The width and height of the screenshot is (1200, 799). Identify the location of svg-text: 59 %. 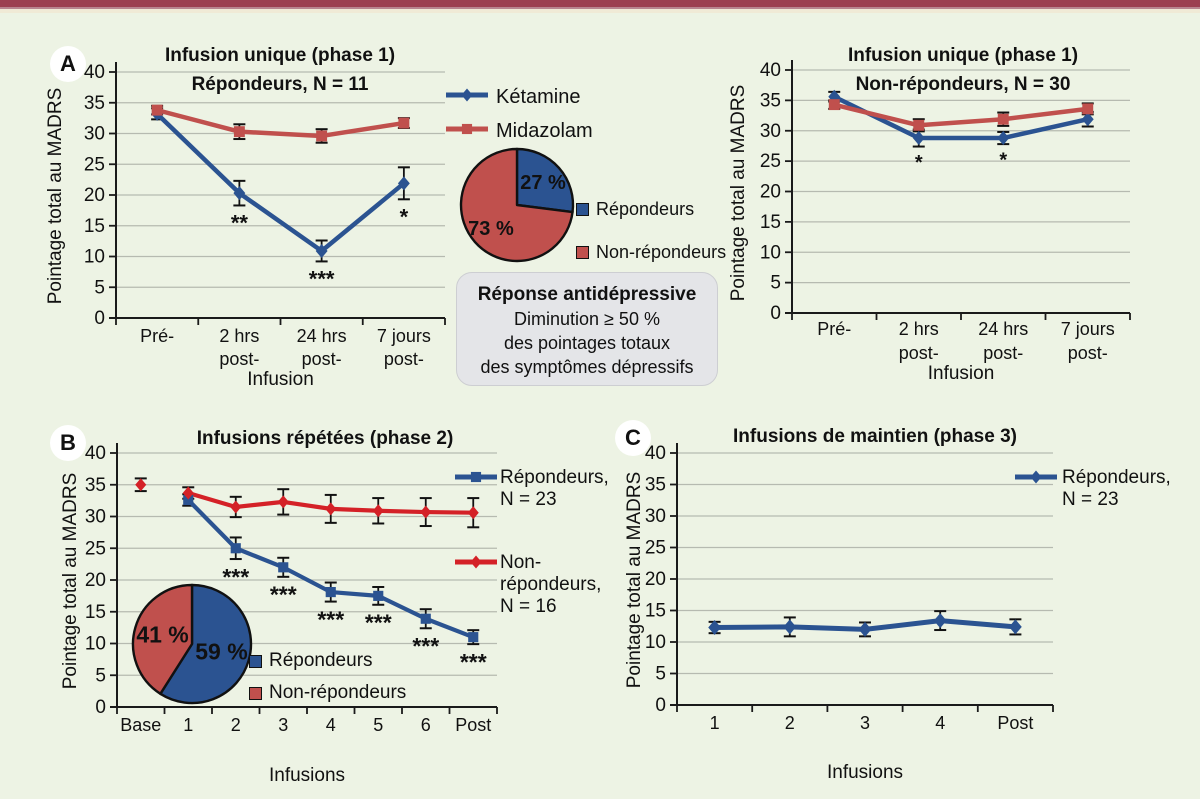
(221, 652).